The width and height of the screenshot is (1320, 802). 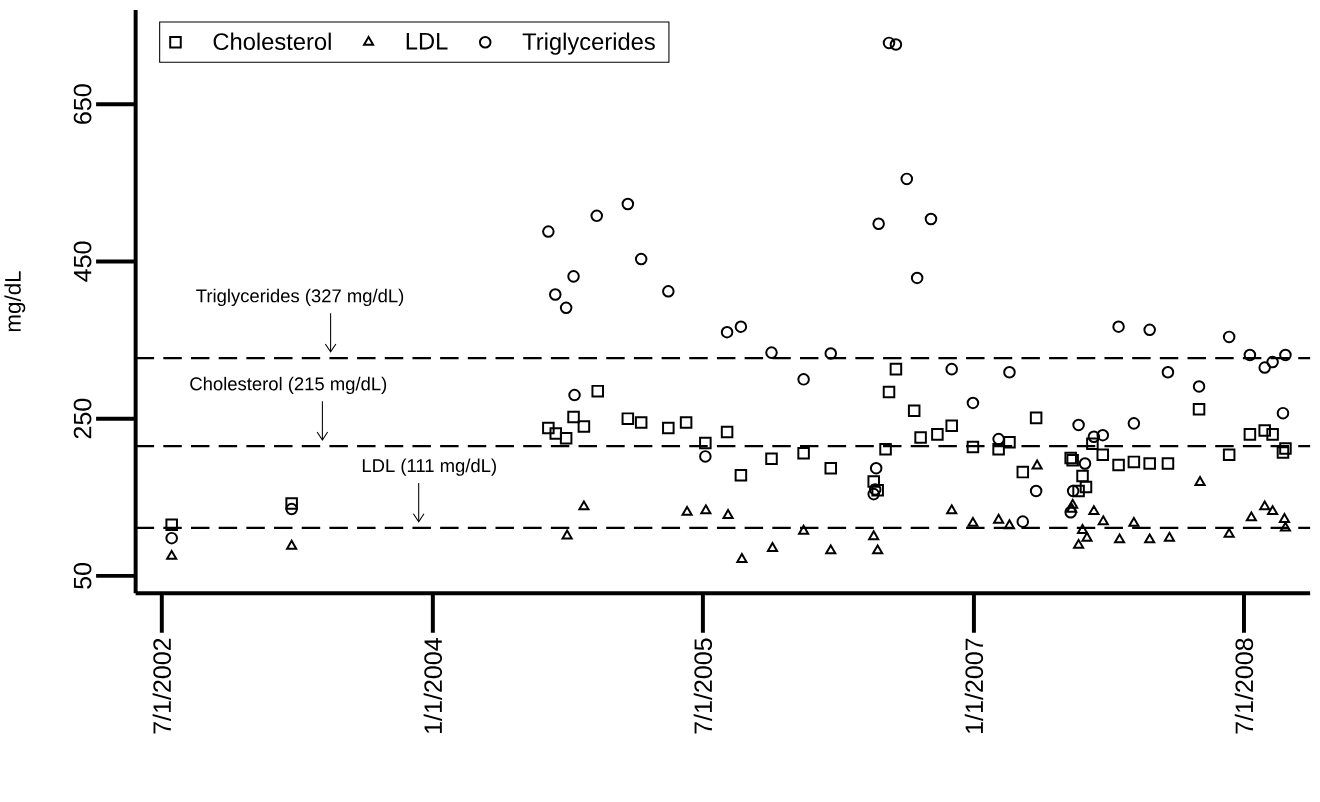 What do you see at coordinates (703, 686) in the screenshot?
I see `x-tick-label: 7/1/2005` at bounding box center [703, 686].